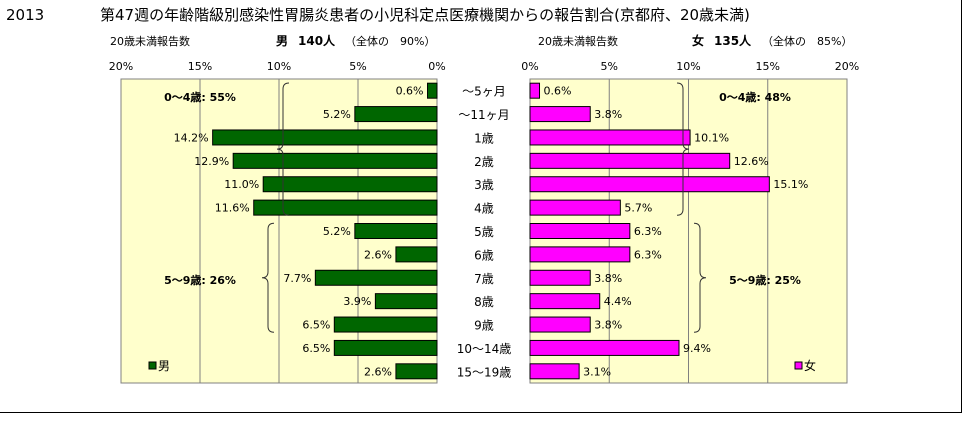 This screenshot has height=421, width=967. What do you see at coordinates (282, 41) in the screenshot?
I see `male-subtitle-sex: 男` at bounding box center [282, 41].